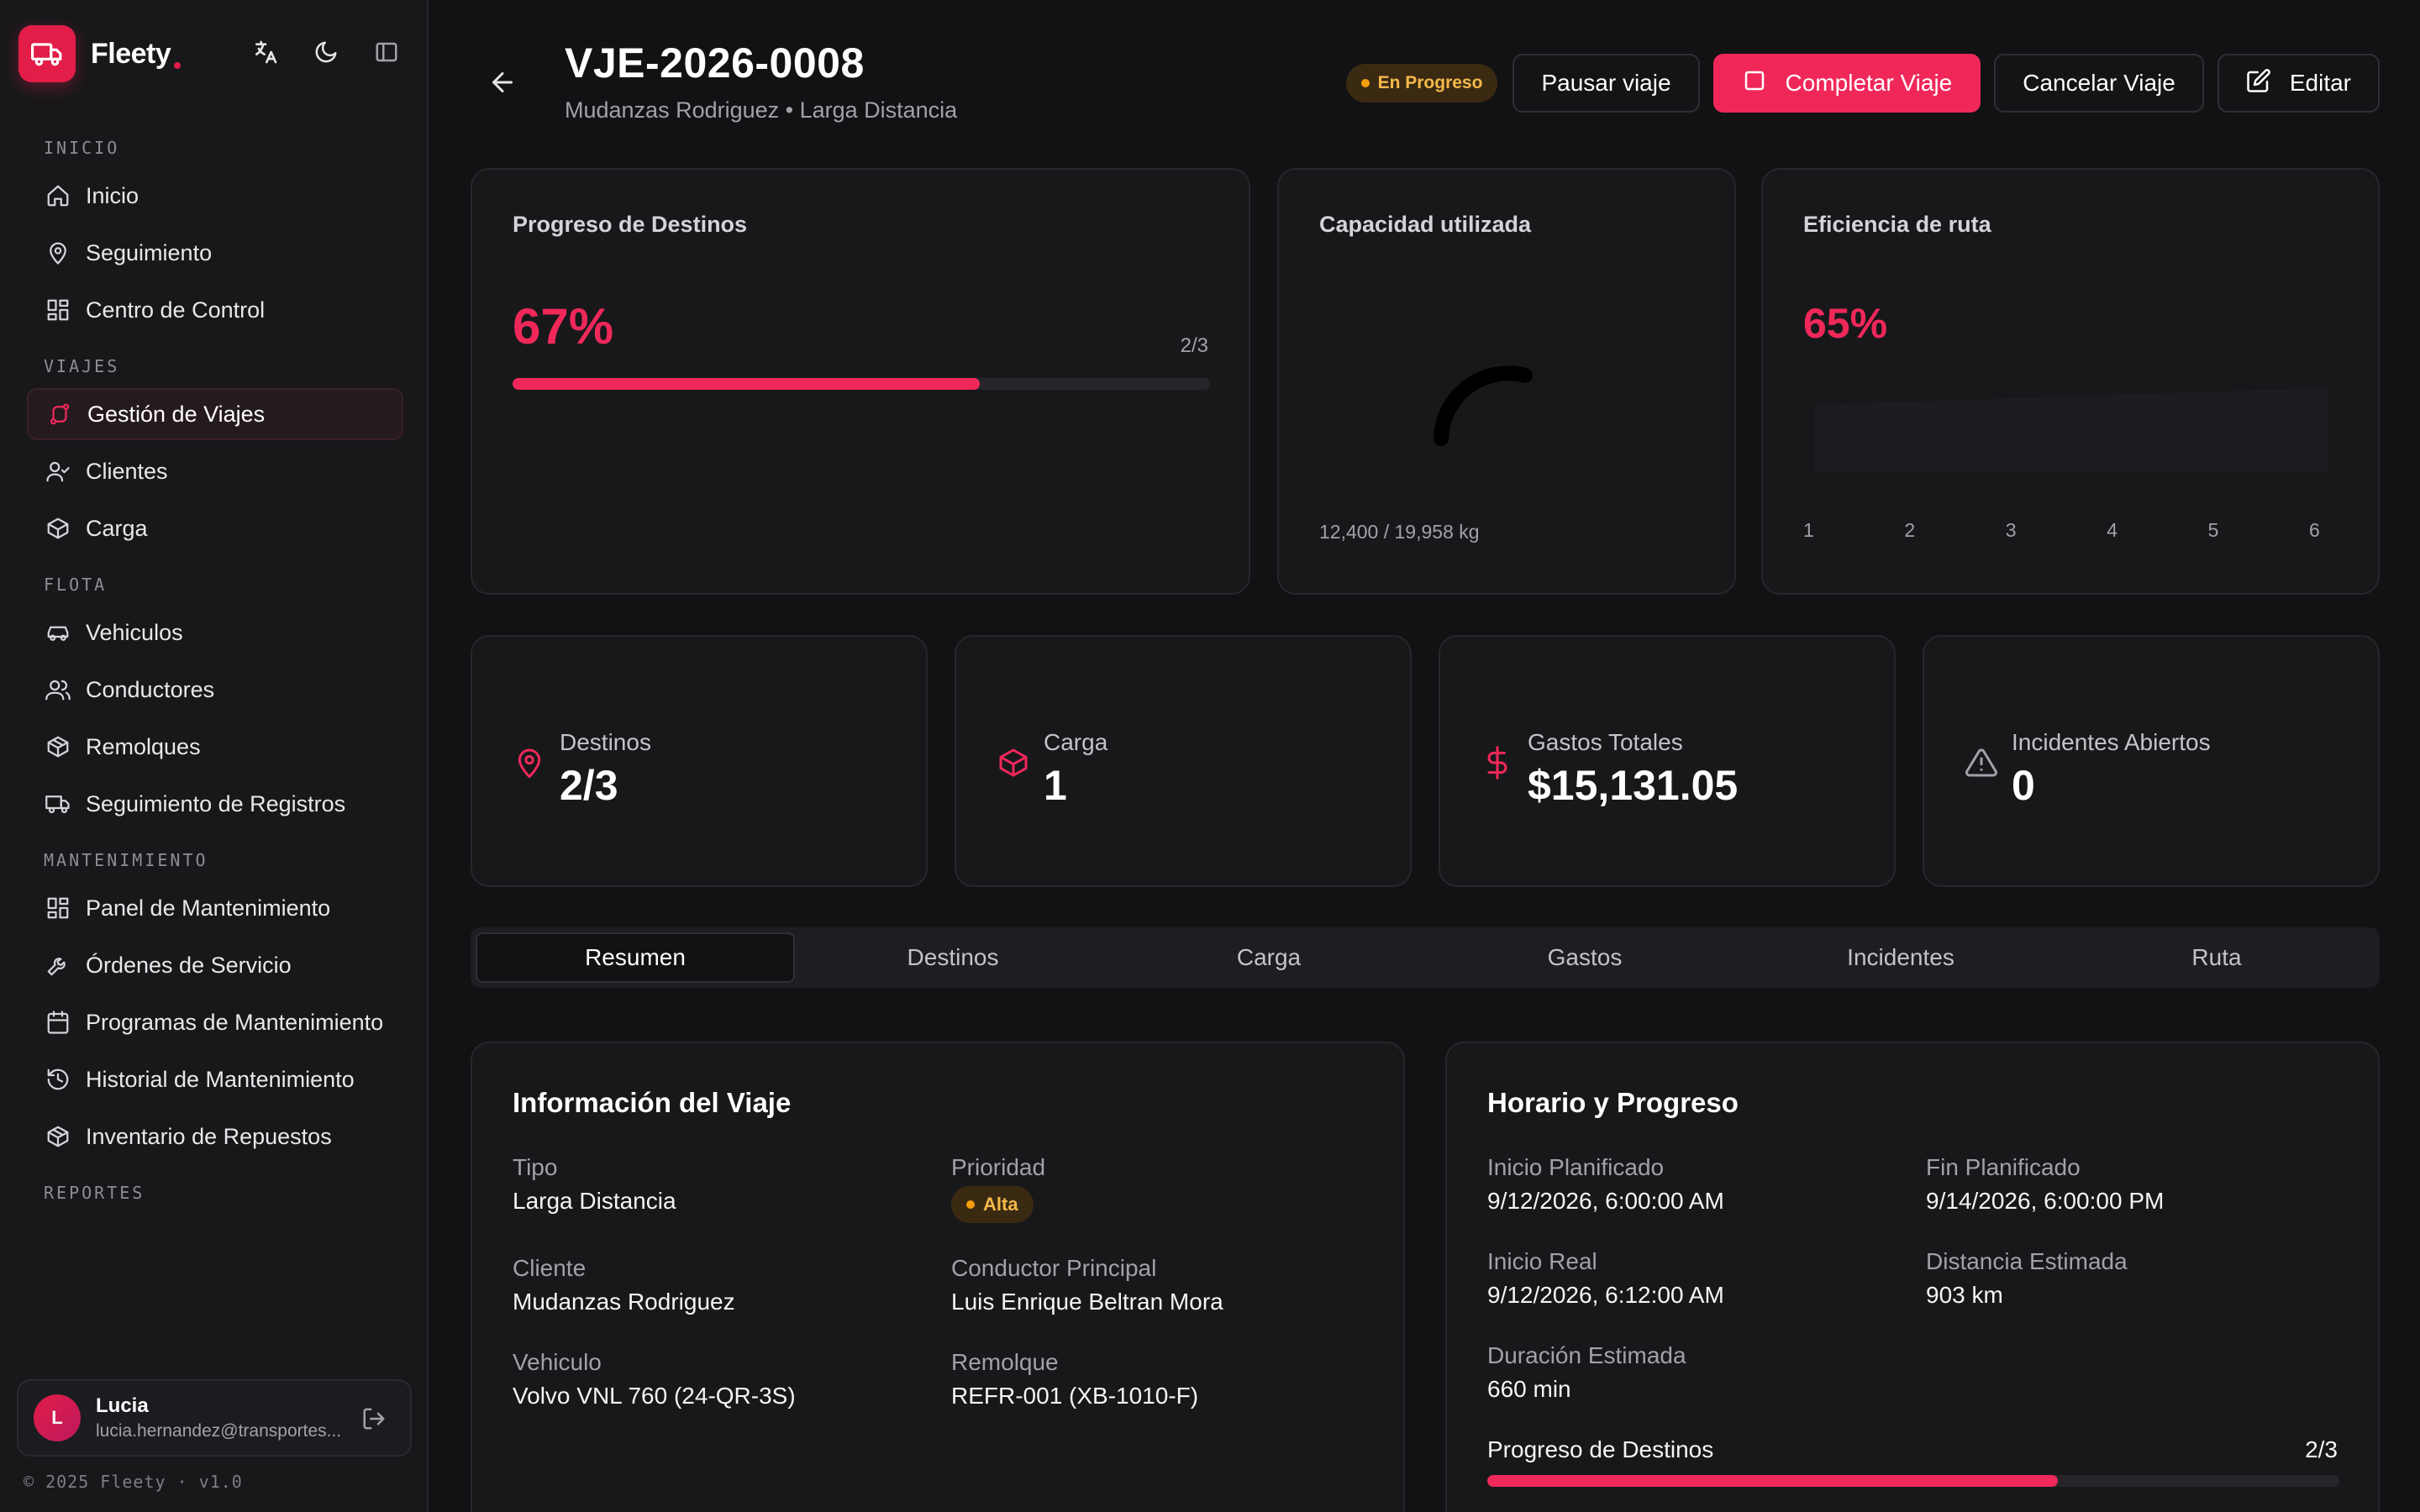  I want to click on sidebar-item-panel-de-mantenimiento: Panel de Mantenimiento, so click(215, 908).